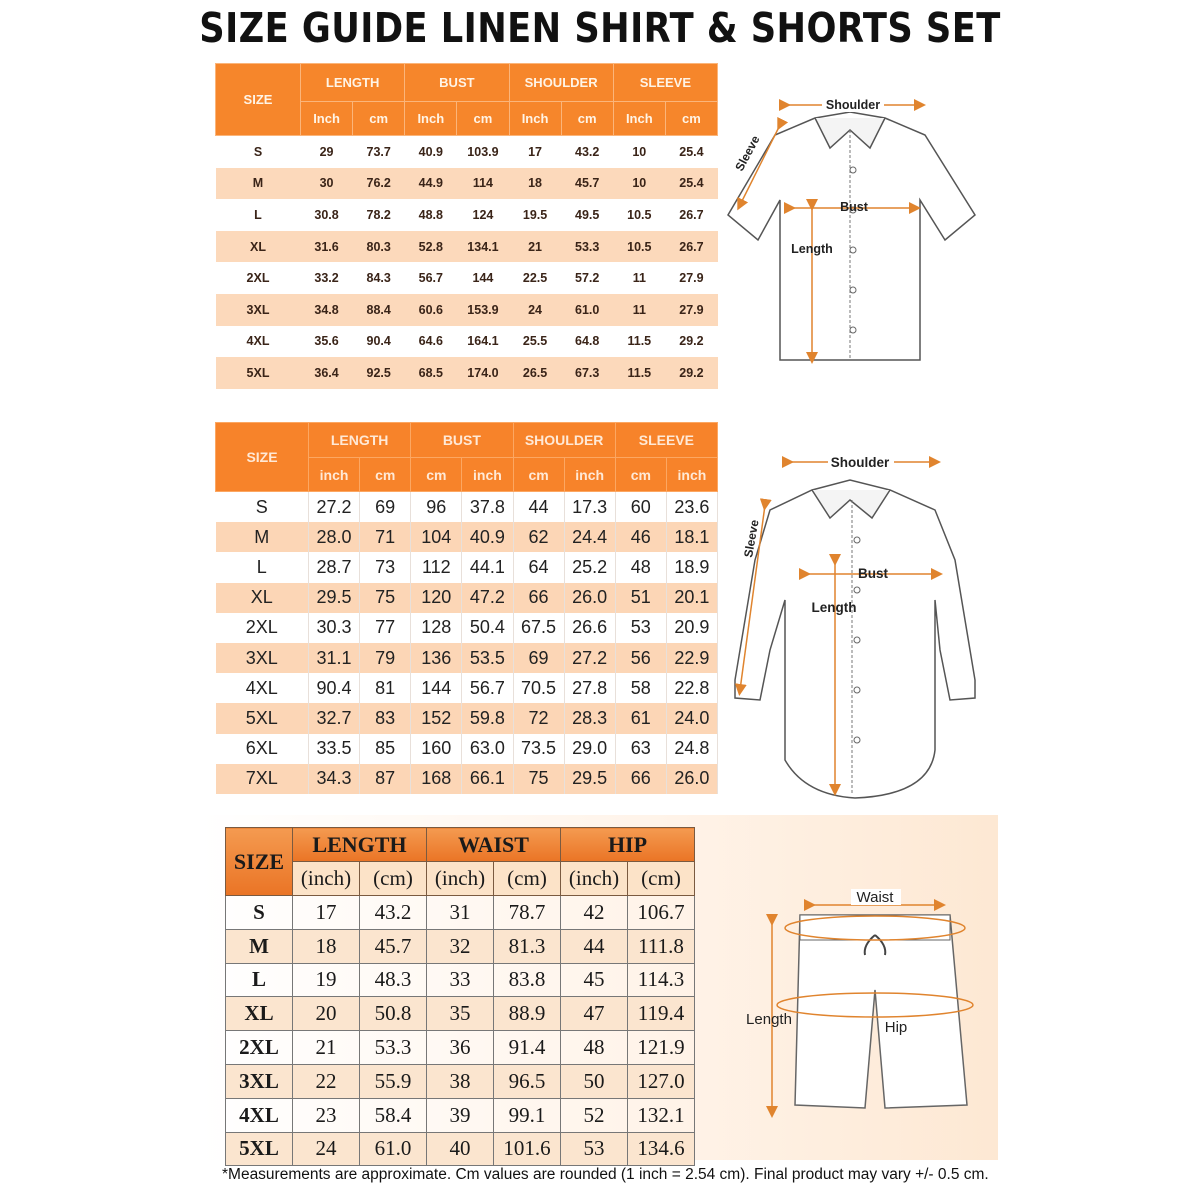  I want to click on value-cell: 64, so click(539, 567).